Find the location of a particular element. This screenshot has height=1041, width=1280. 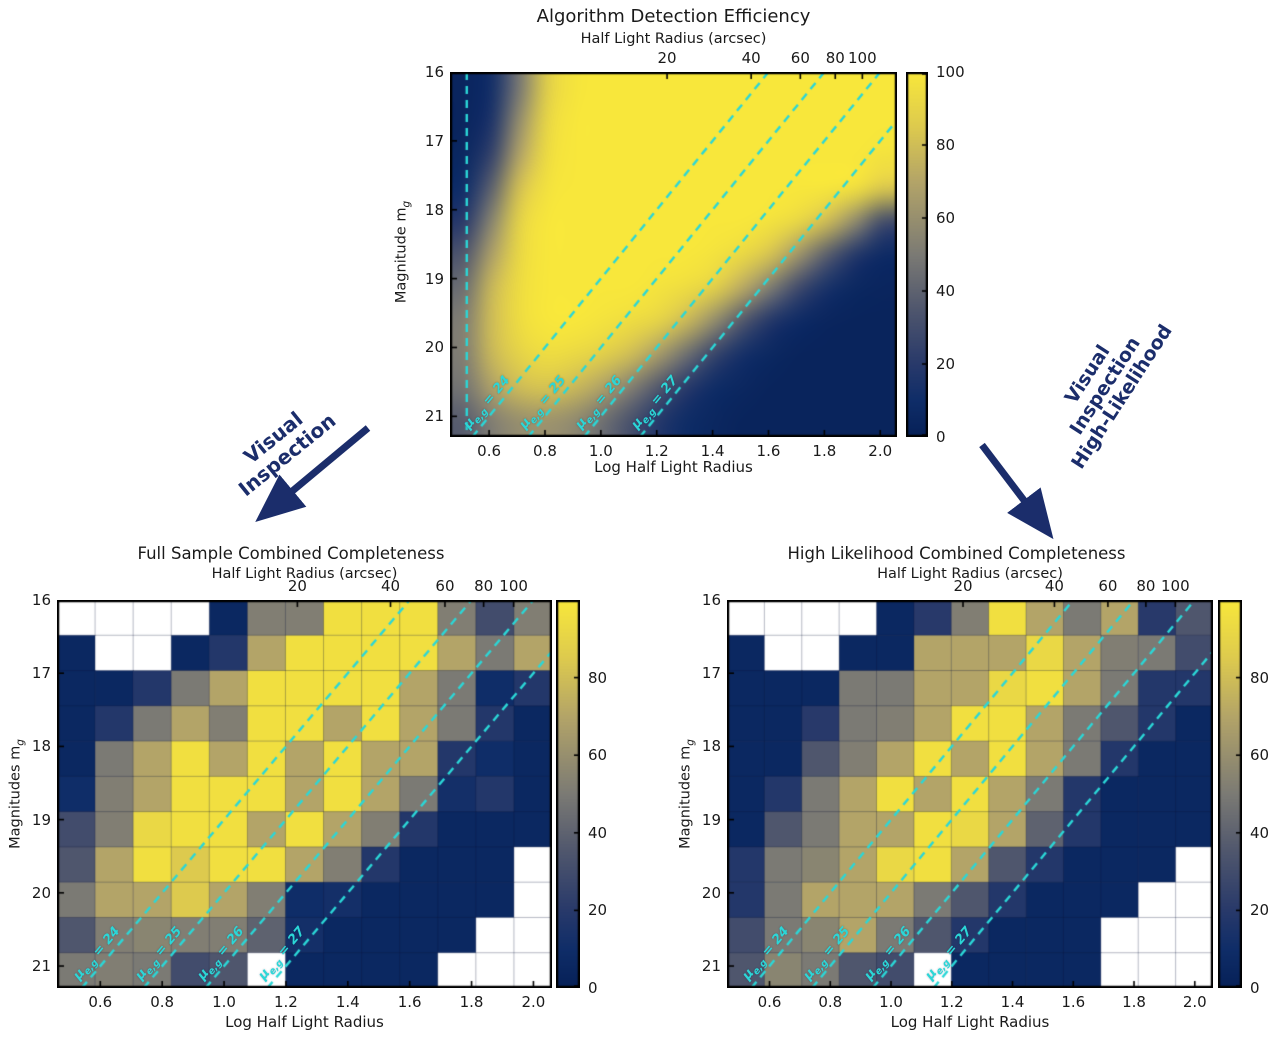

panel1-top-axis-label: Half Light Radius (arcsec) is located at coordinates (304, 574).